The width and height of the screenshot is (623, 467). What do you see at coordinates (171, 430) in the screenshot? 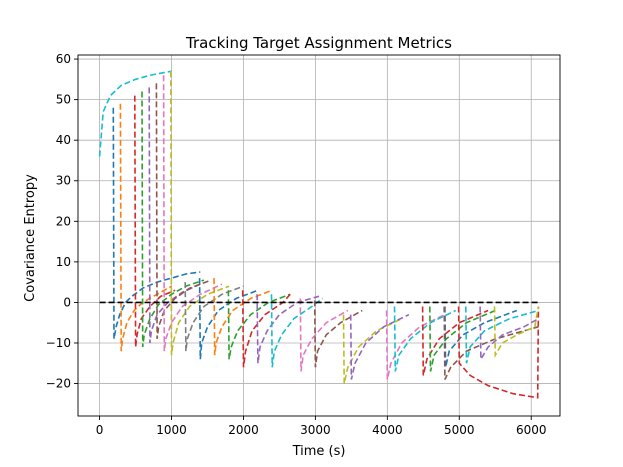
I see `x-tick-label: 1000` at bounding box center [171, 430].